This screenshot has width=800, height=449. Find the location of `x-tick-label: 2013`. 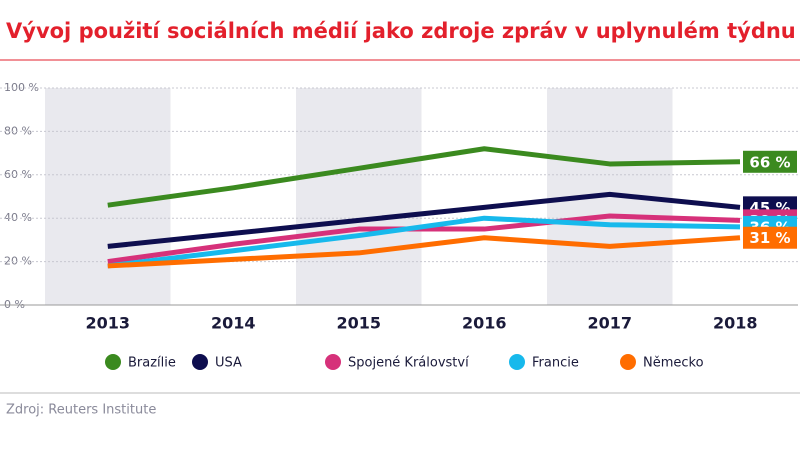

x-tick-label: 2013 is located at coordinates (107, 323).